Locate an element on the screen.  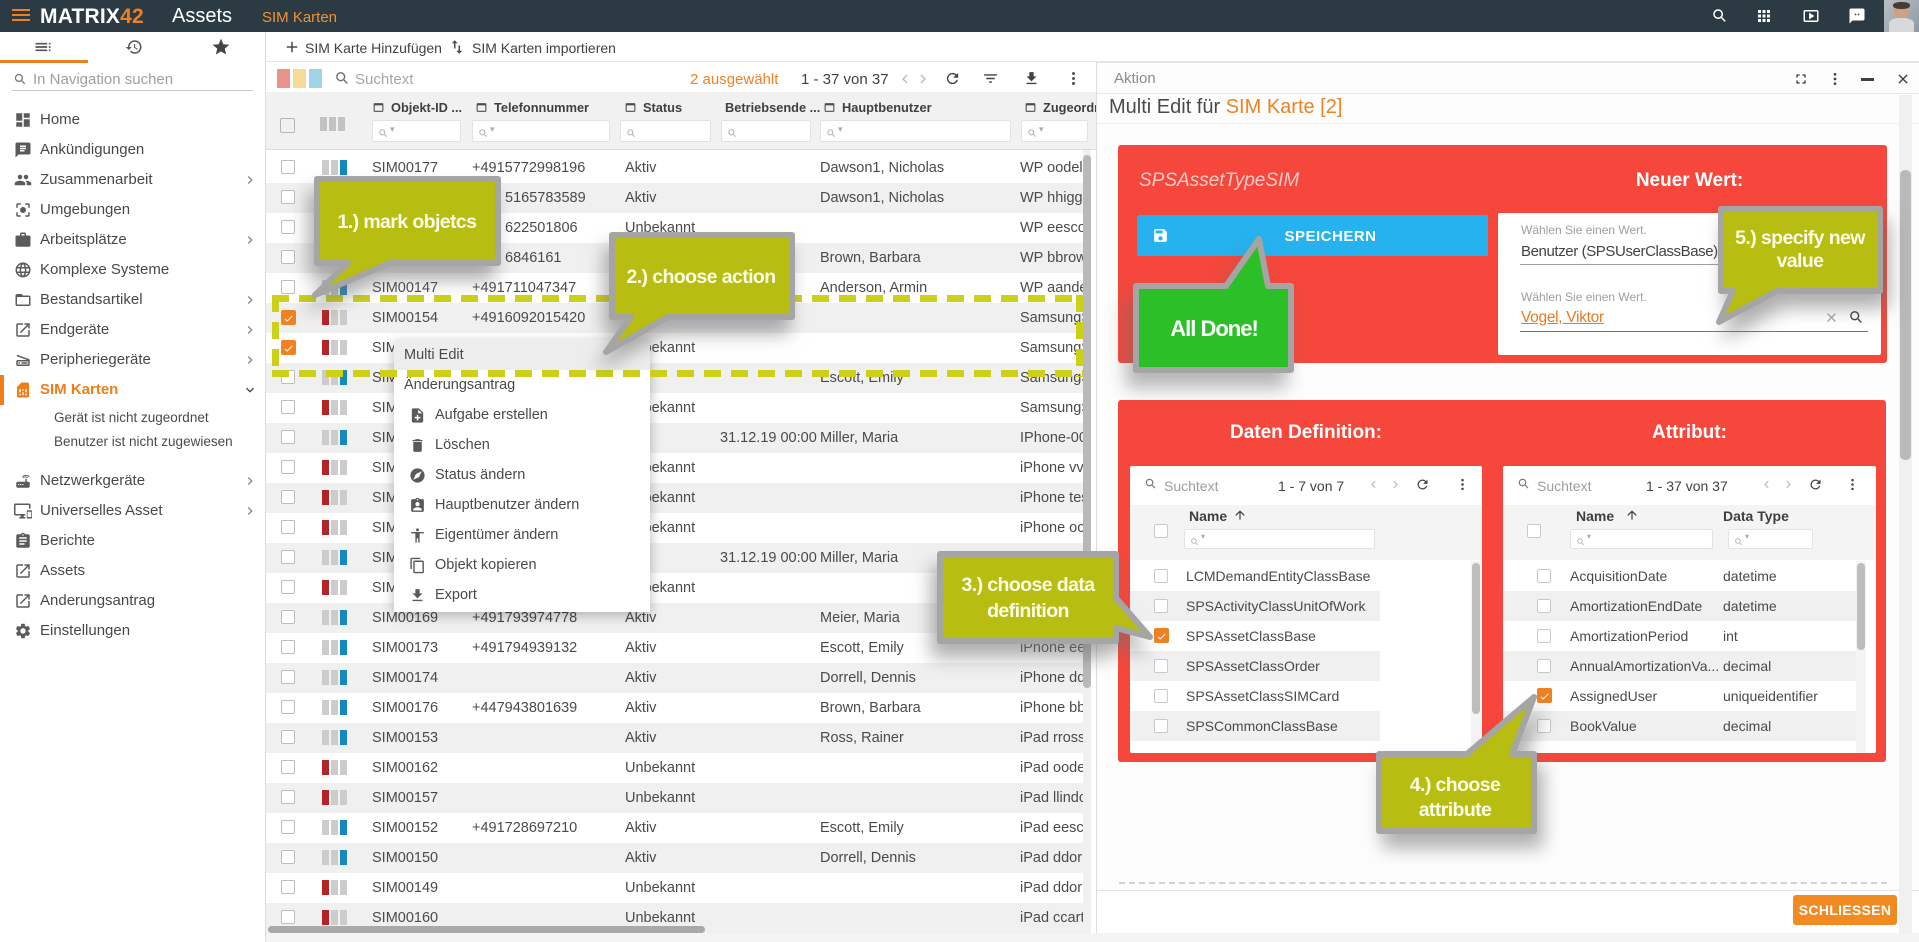
svg-text: 1.) mark objetcs is located at coordinates (408, 222).